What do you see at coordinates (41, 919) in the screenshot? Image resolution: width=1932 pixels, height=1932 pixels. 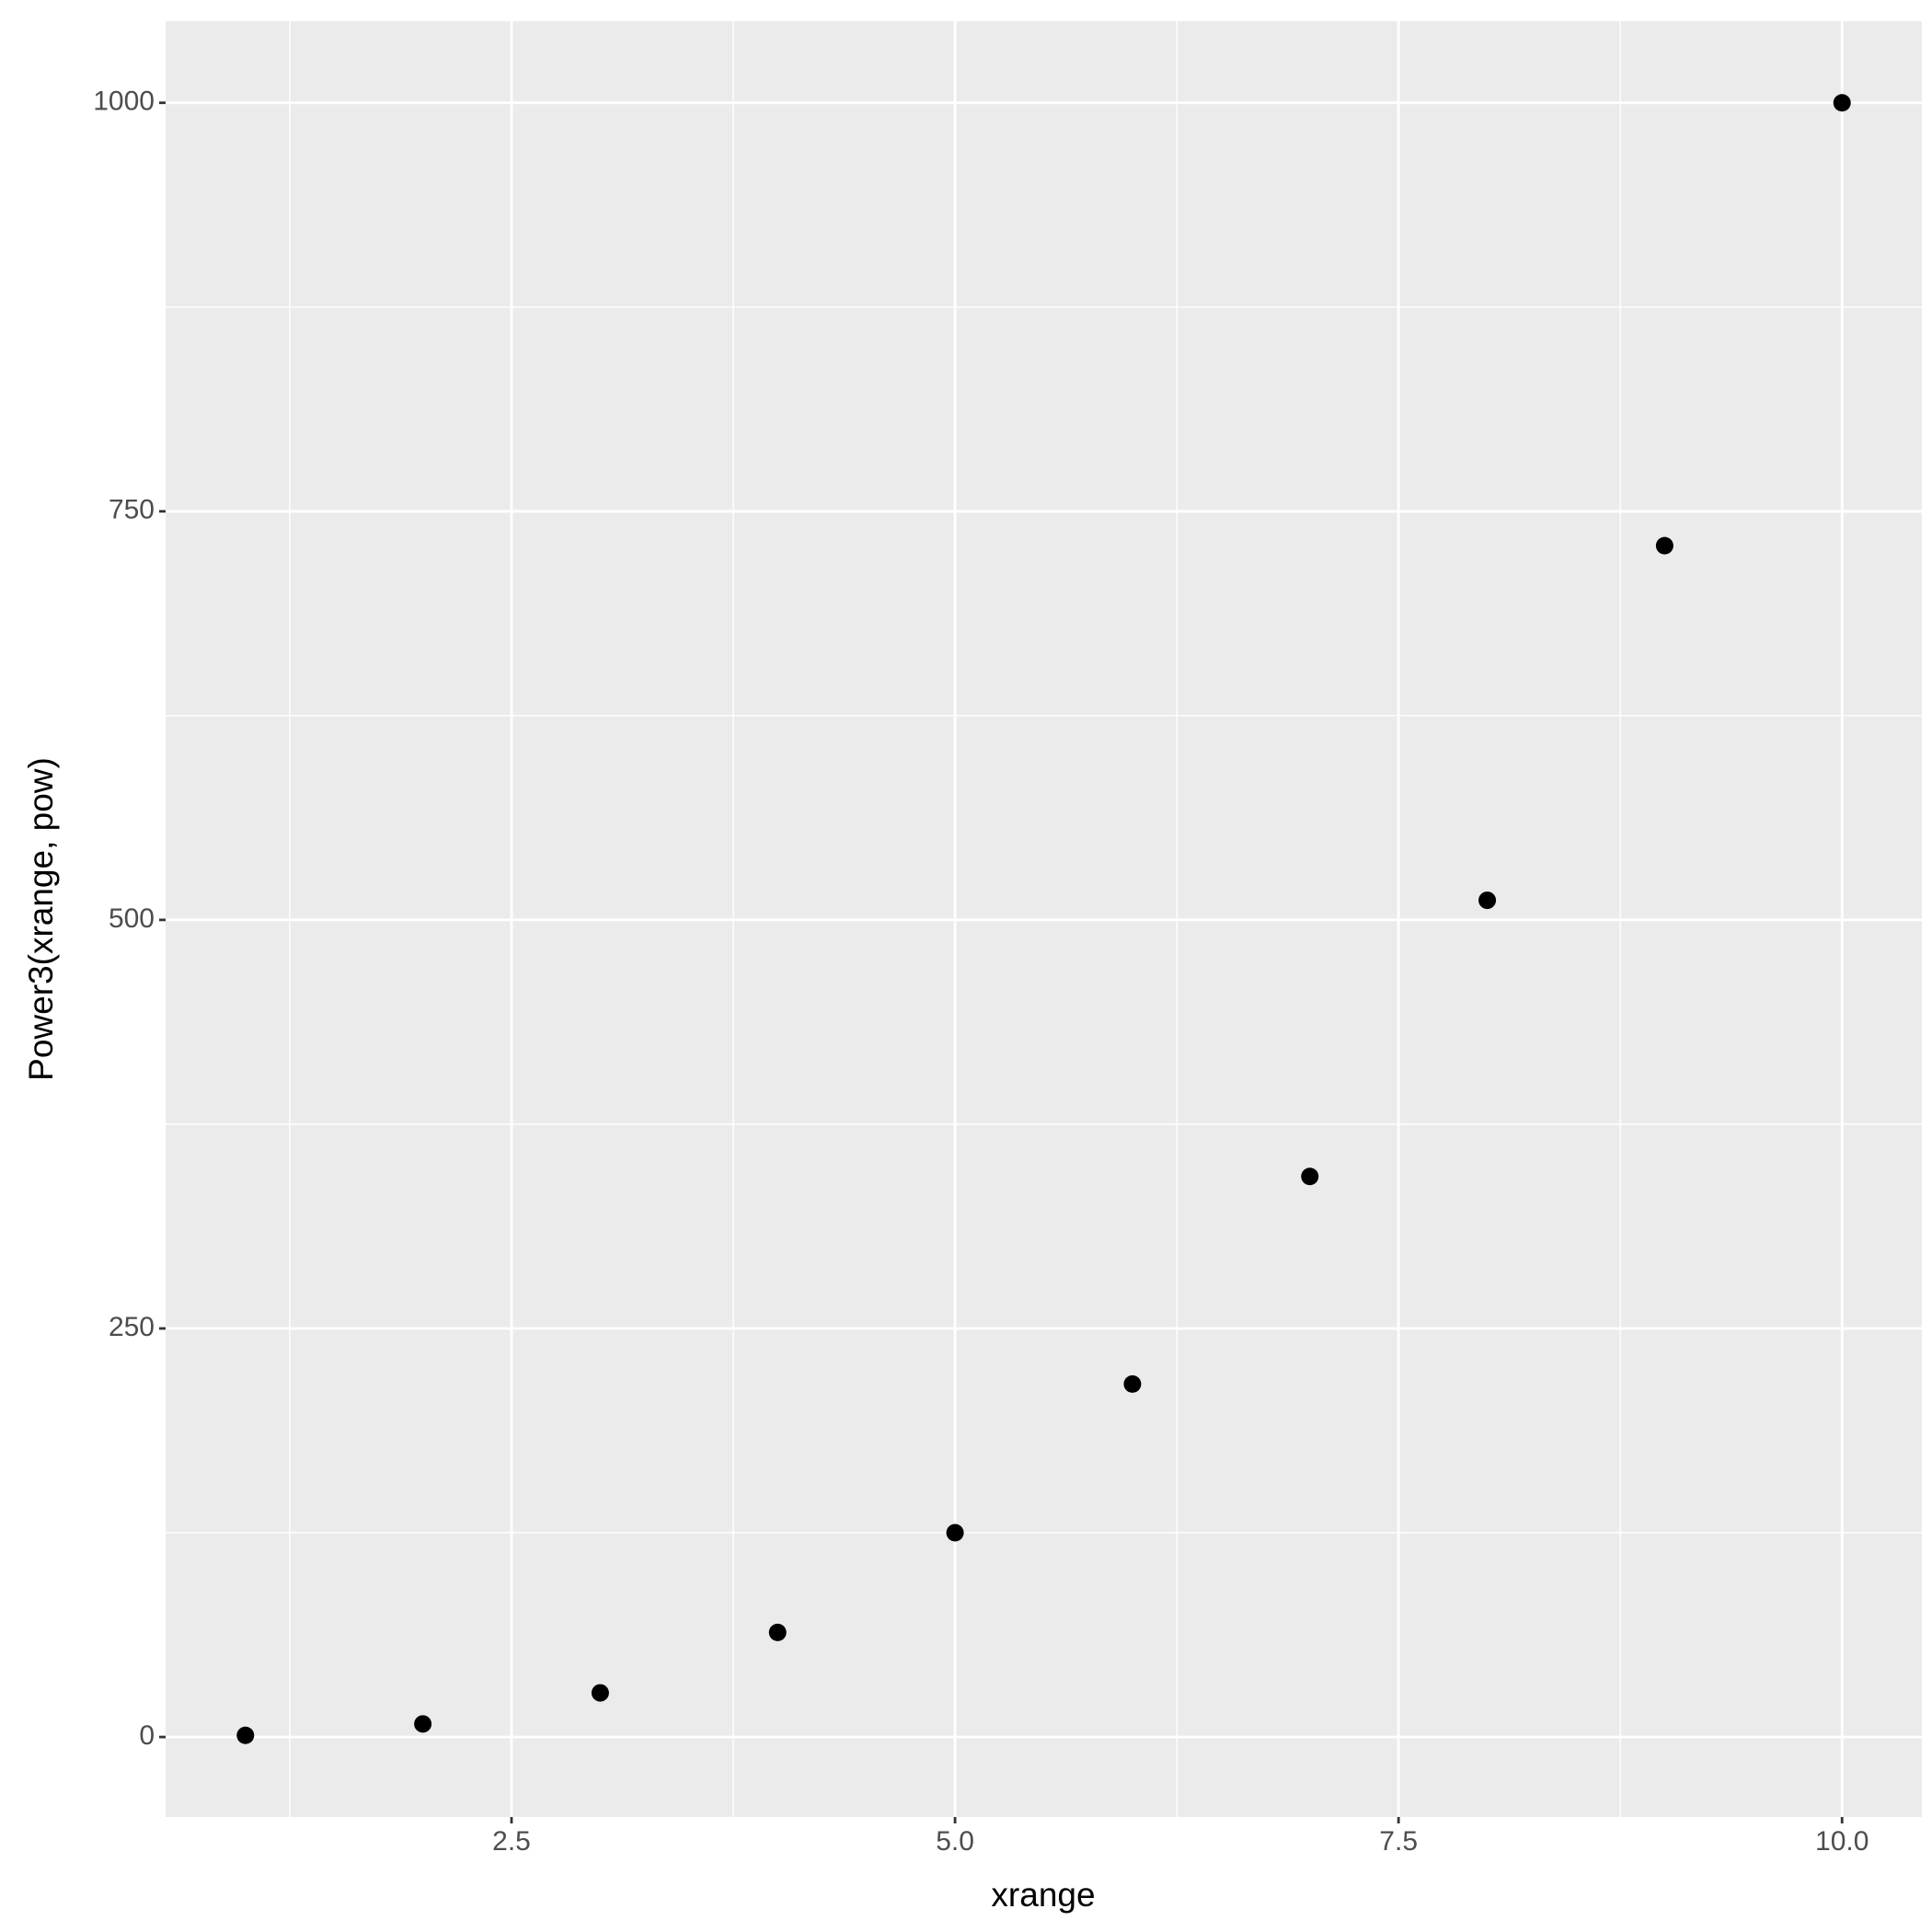 I see `y-axis-title: Power3(xrange, pow)` at bounding box center [41, 919].